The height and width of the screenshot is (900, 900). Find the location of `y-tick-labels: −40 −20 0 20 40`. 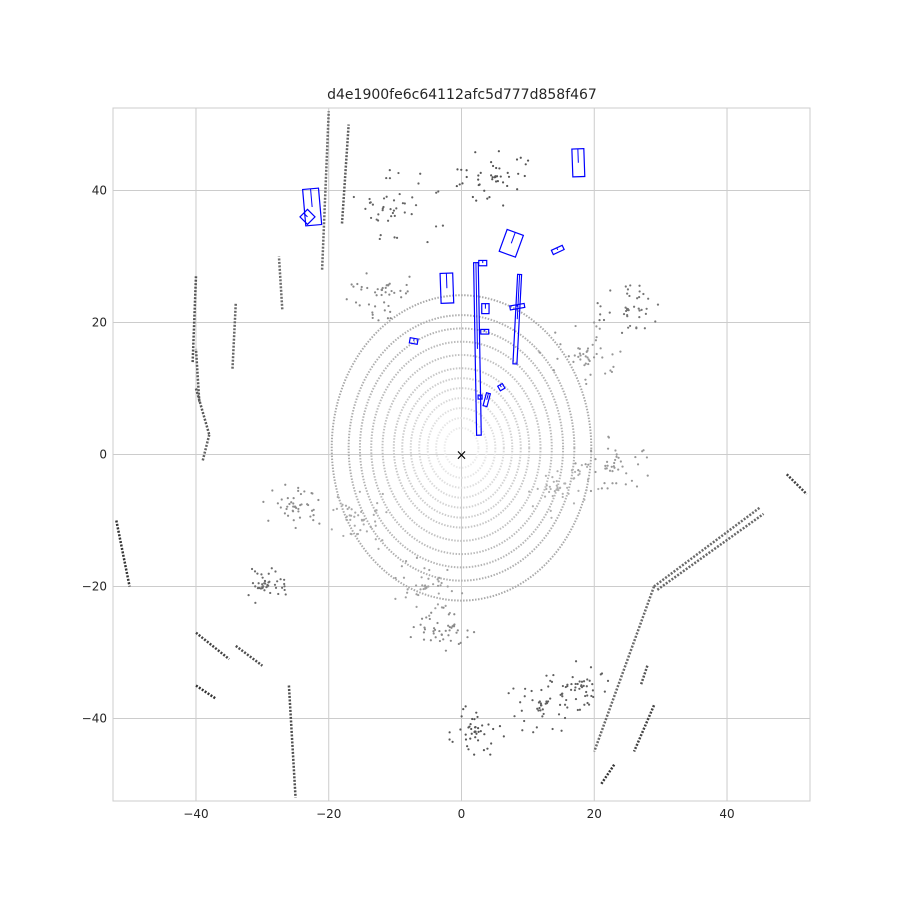

y-tick-labels: −40 −20 0 20 40 is located at coordinates (94, 455).